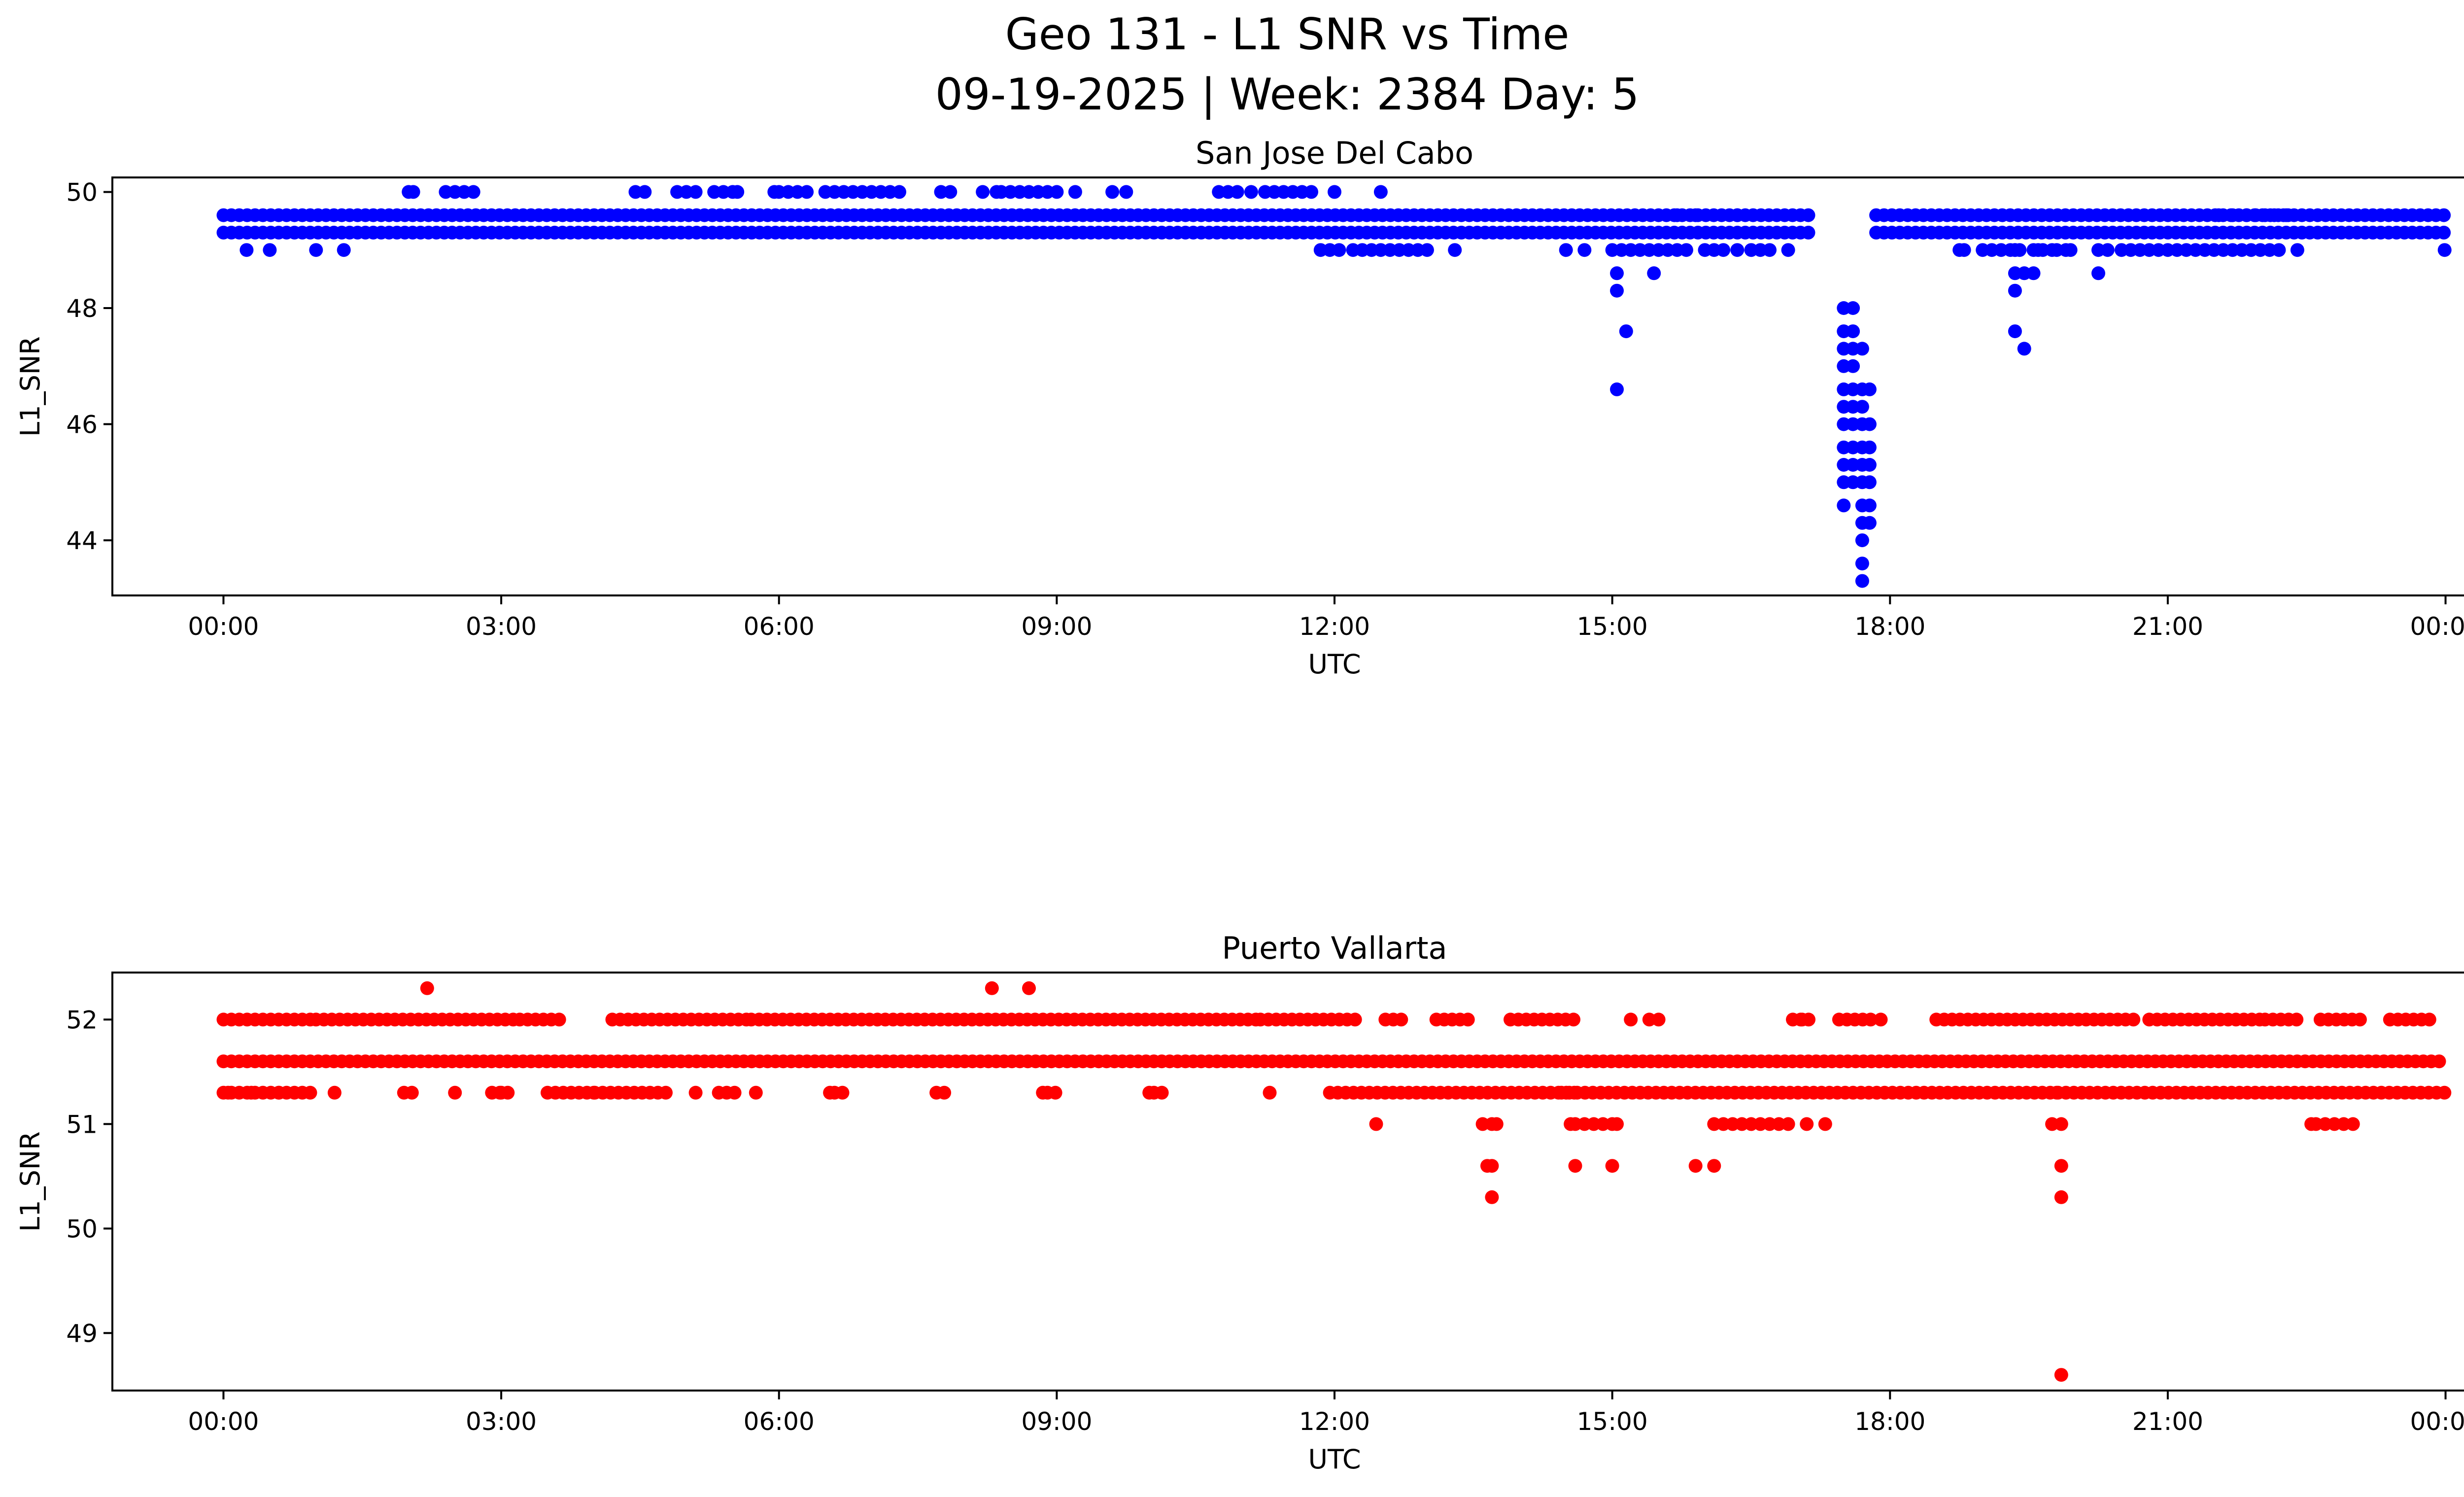  I want to click on y-tick-label: 50, so click(82, 1229).